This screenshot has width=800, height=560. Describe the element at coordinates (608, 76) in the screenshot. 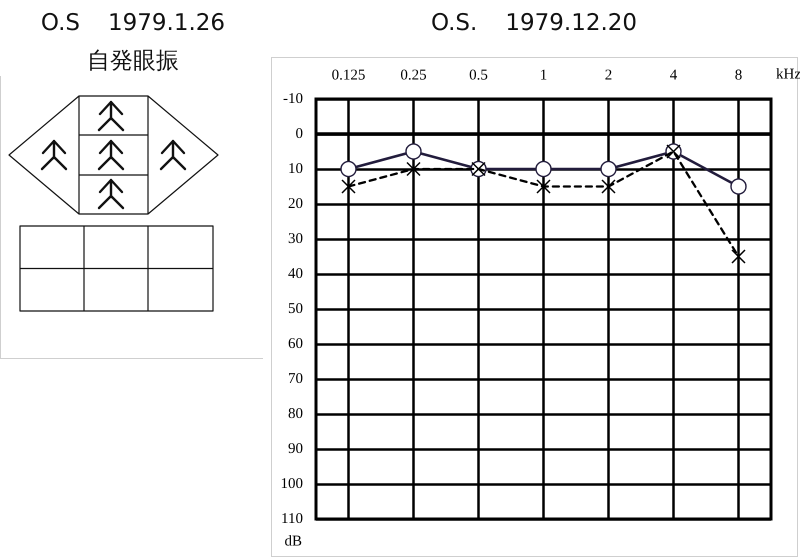

I see `x-tick-label: 2` at that location.